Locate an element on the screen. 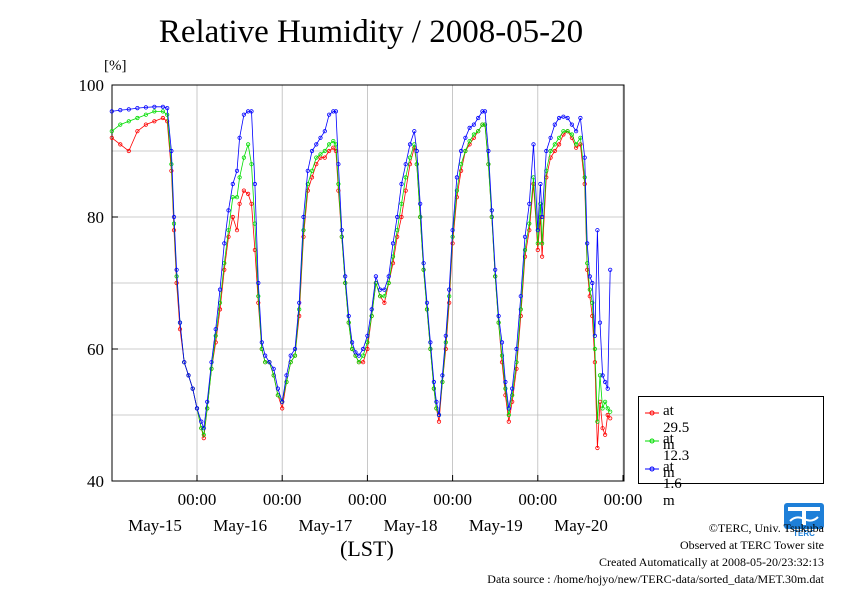 Image resolution: width=842 pixels, height=595 pixels. y-tick-label: 60 is located at coordinates (95, 349).